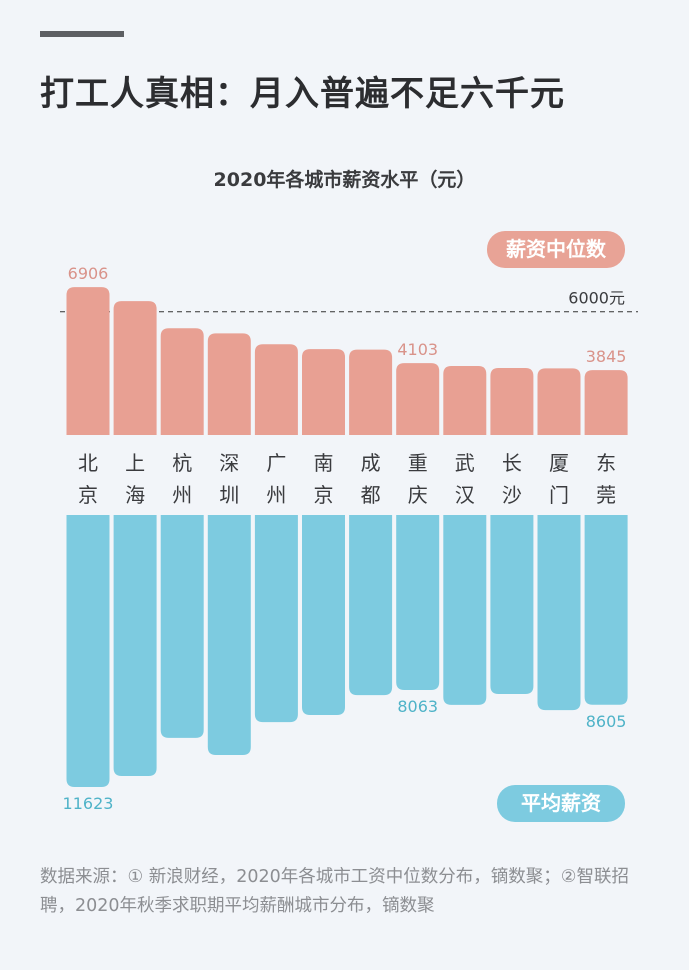  I want to click on city-label: 成都, so click(371, 479).